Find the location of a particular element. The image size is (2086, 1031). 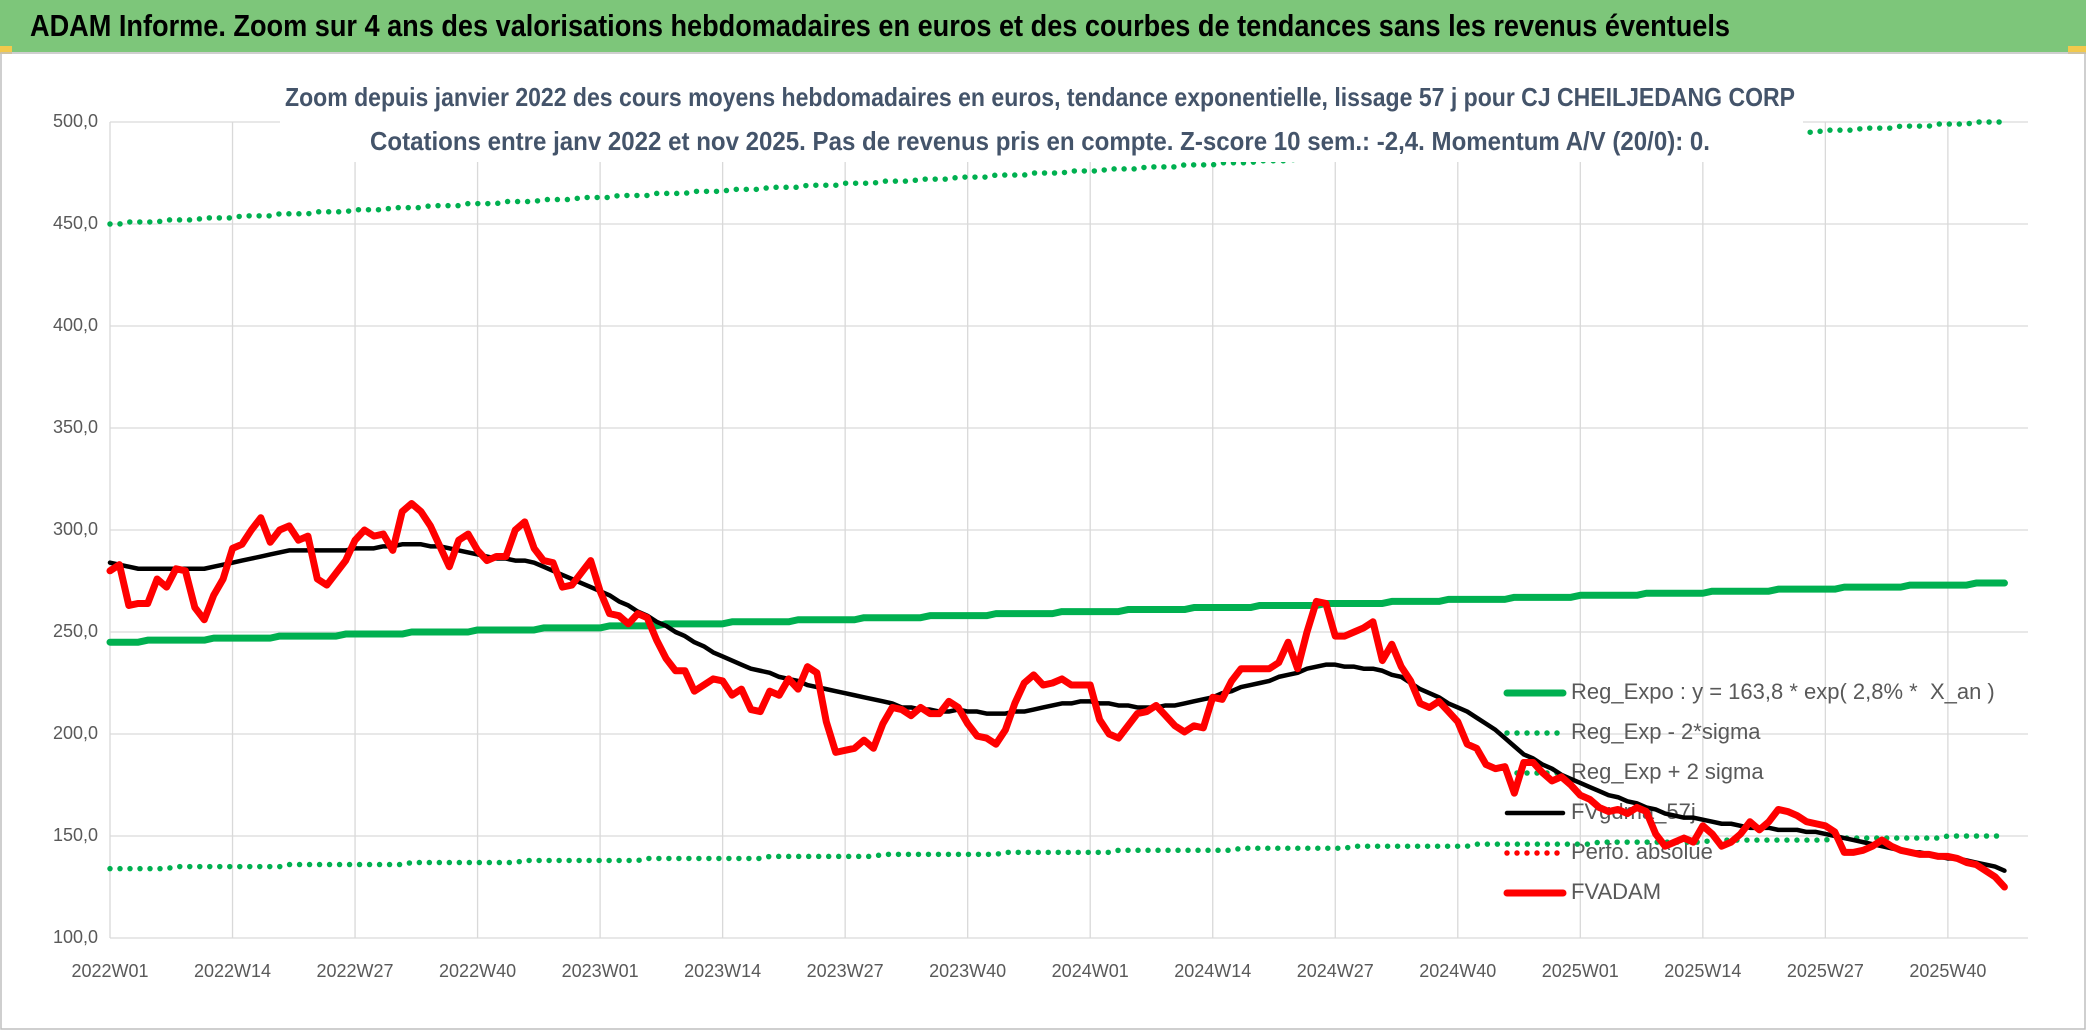

banner is located at coordinates (1043, 26).